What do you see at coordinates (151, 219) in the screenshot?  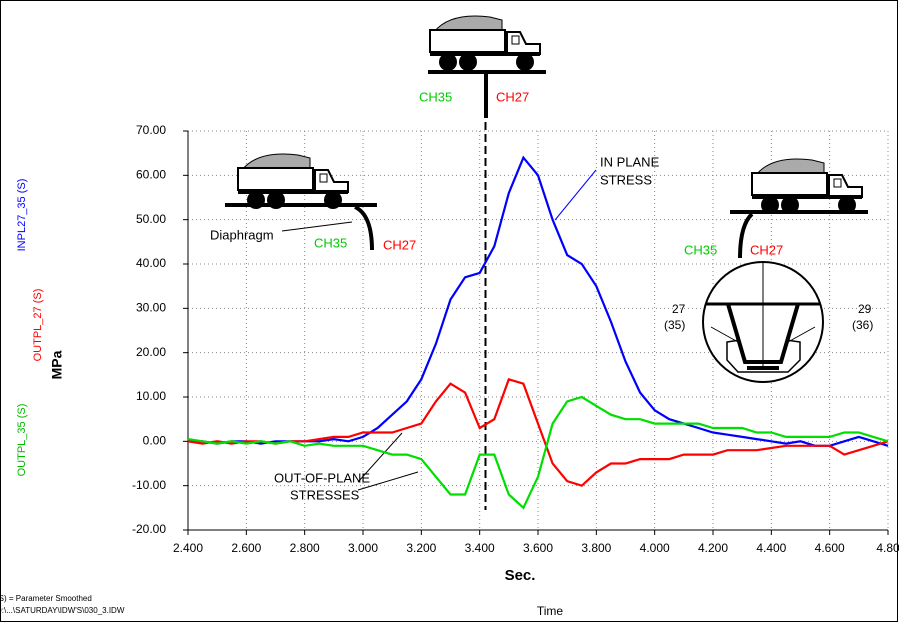 I see `y-tick-label: 50.00` at bounding box center [151, 219].